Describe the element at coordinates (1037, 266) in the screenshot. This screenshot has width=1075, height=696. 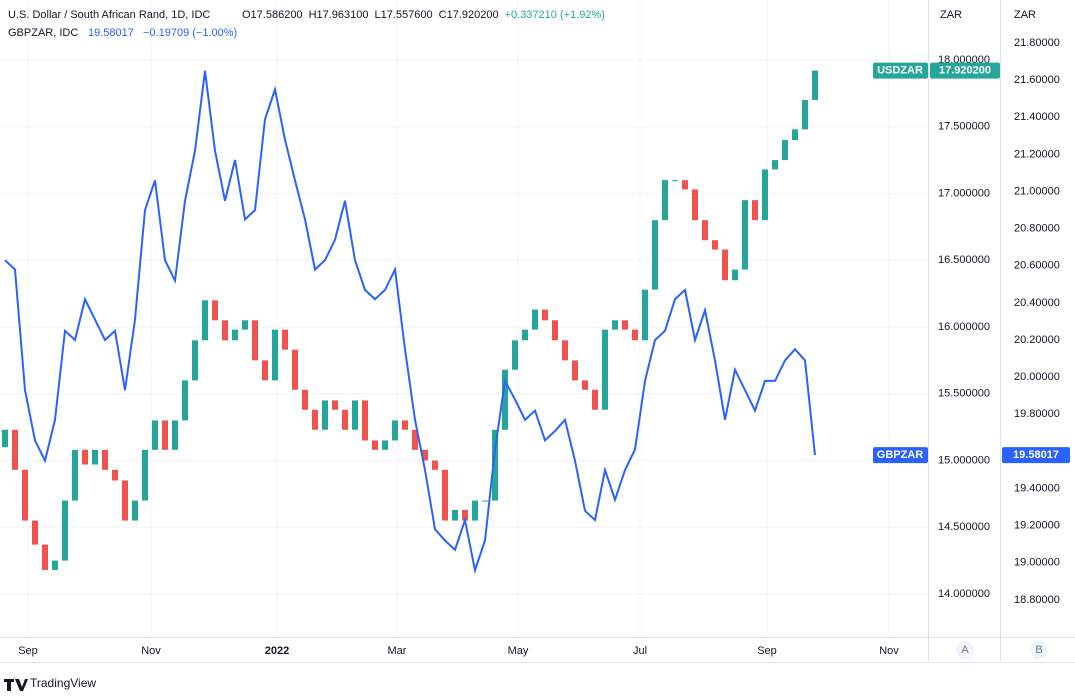
I see `y2-tick-label: 20.60000` at that location.